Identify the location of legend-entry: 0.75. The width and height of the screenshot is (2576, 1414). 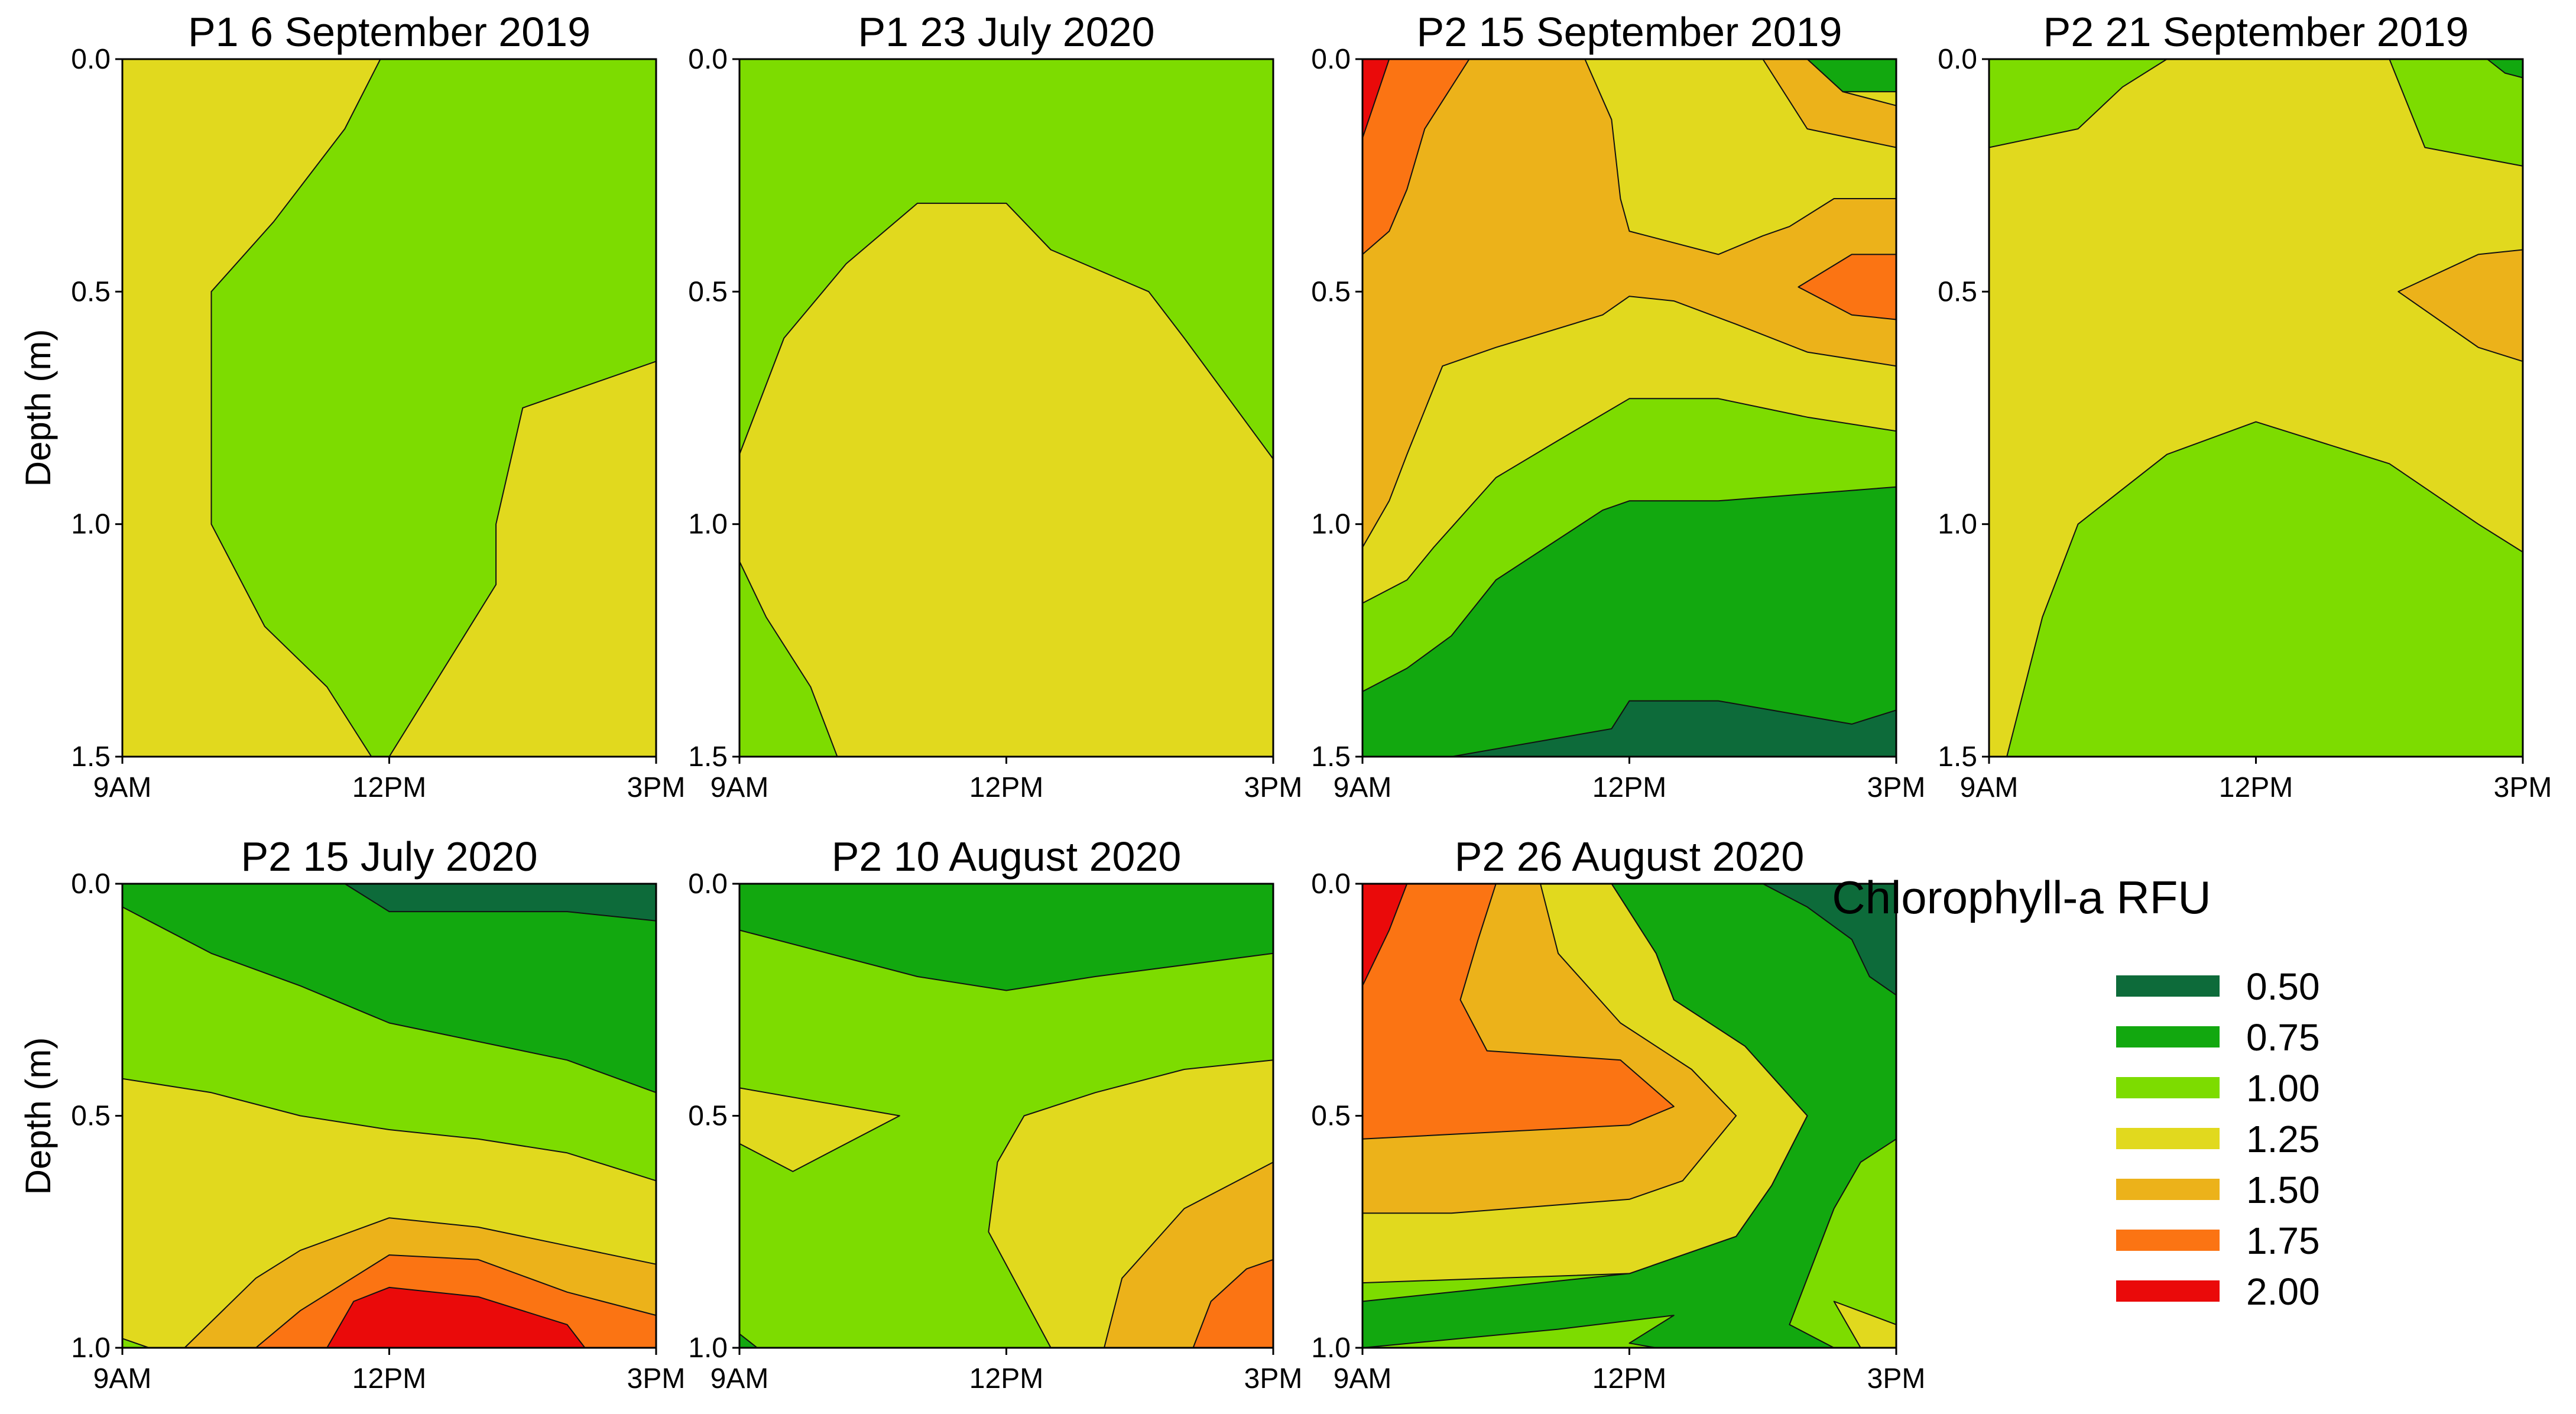
(2218, 1037).